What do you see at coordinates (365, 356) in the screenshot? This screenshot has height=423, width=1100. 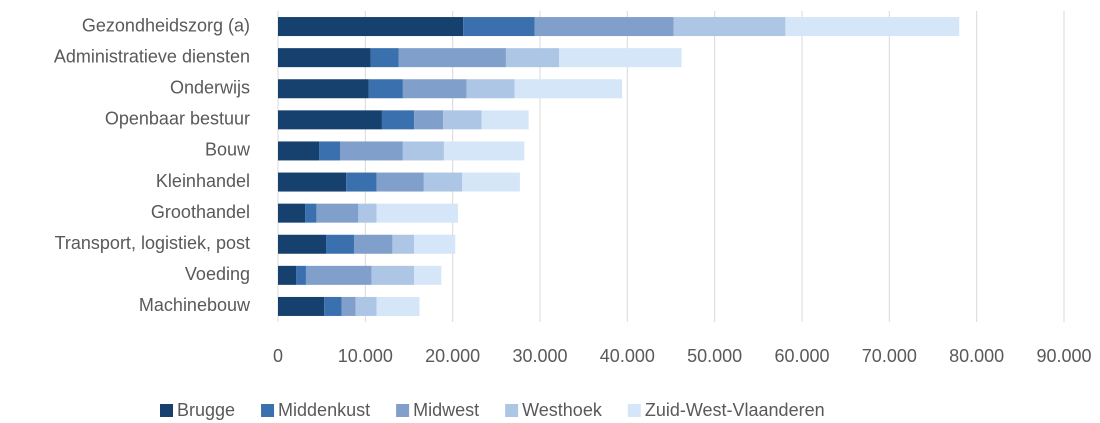 I see `x-tick-label: 10.000` at bounding box center [365, 356].